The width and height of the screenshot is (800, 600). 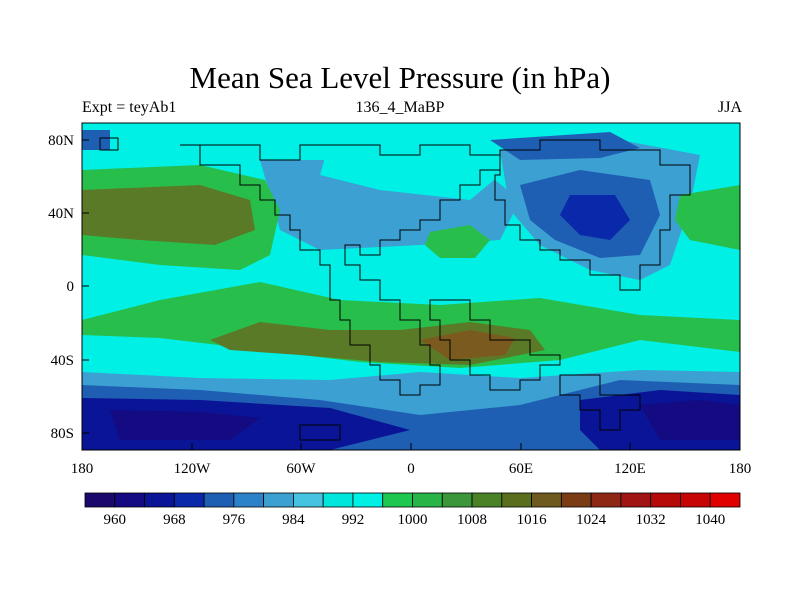 What do you see at coordinates (62, 361) in the screenshot?
I see `y-tick-40s: 40S` at bounding box center [62, 361].